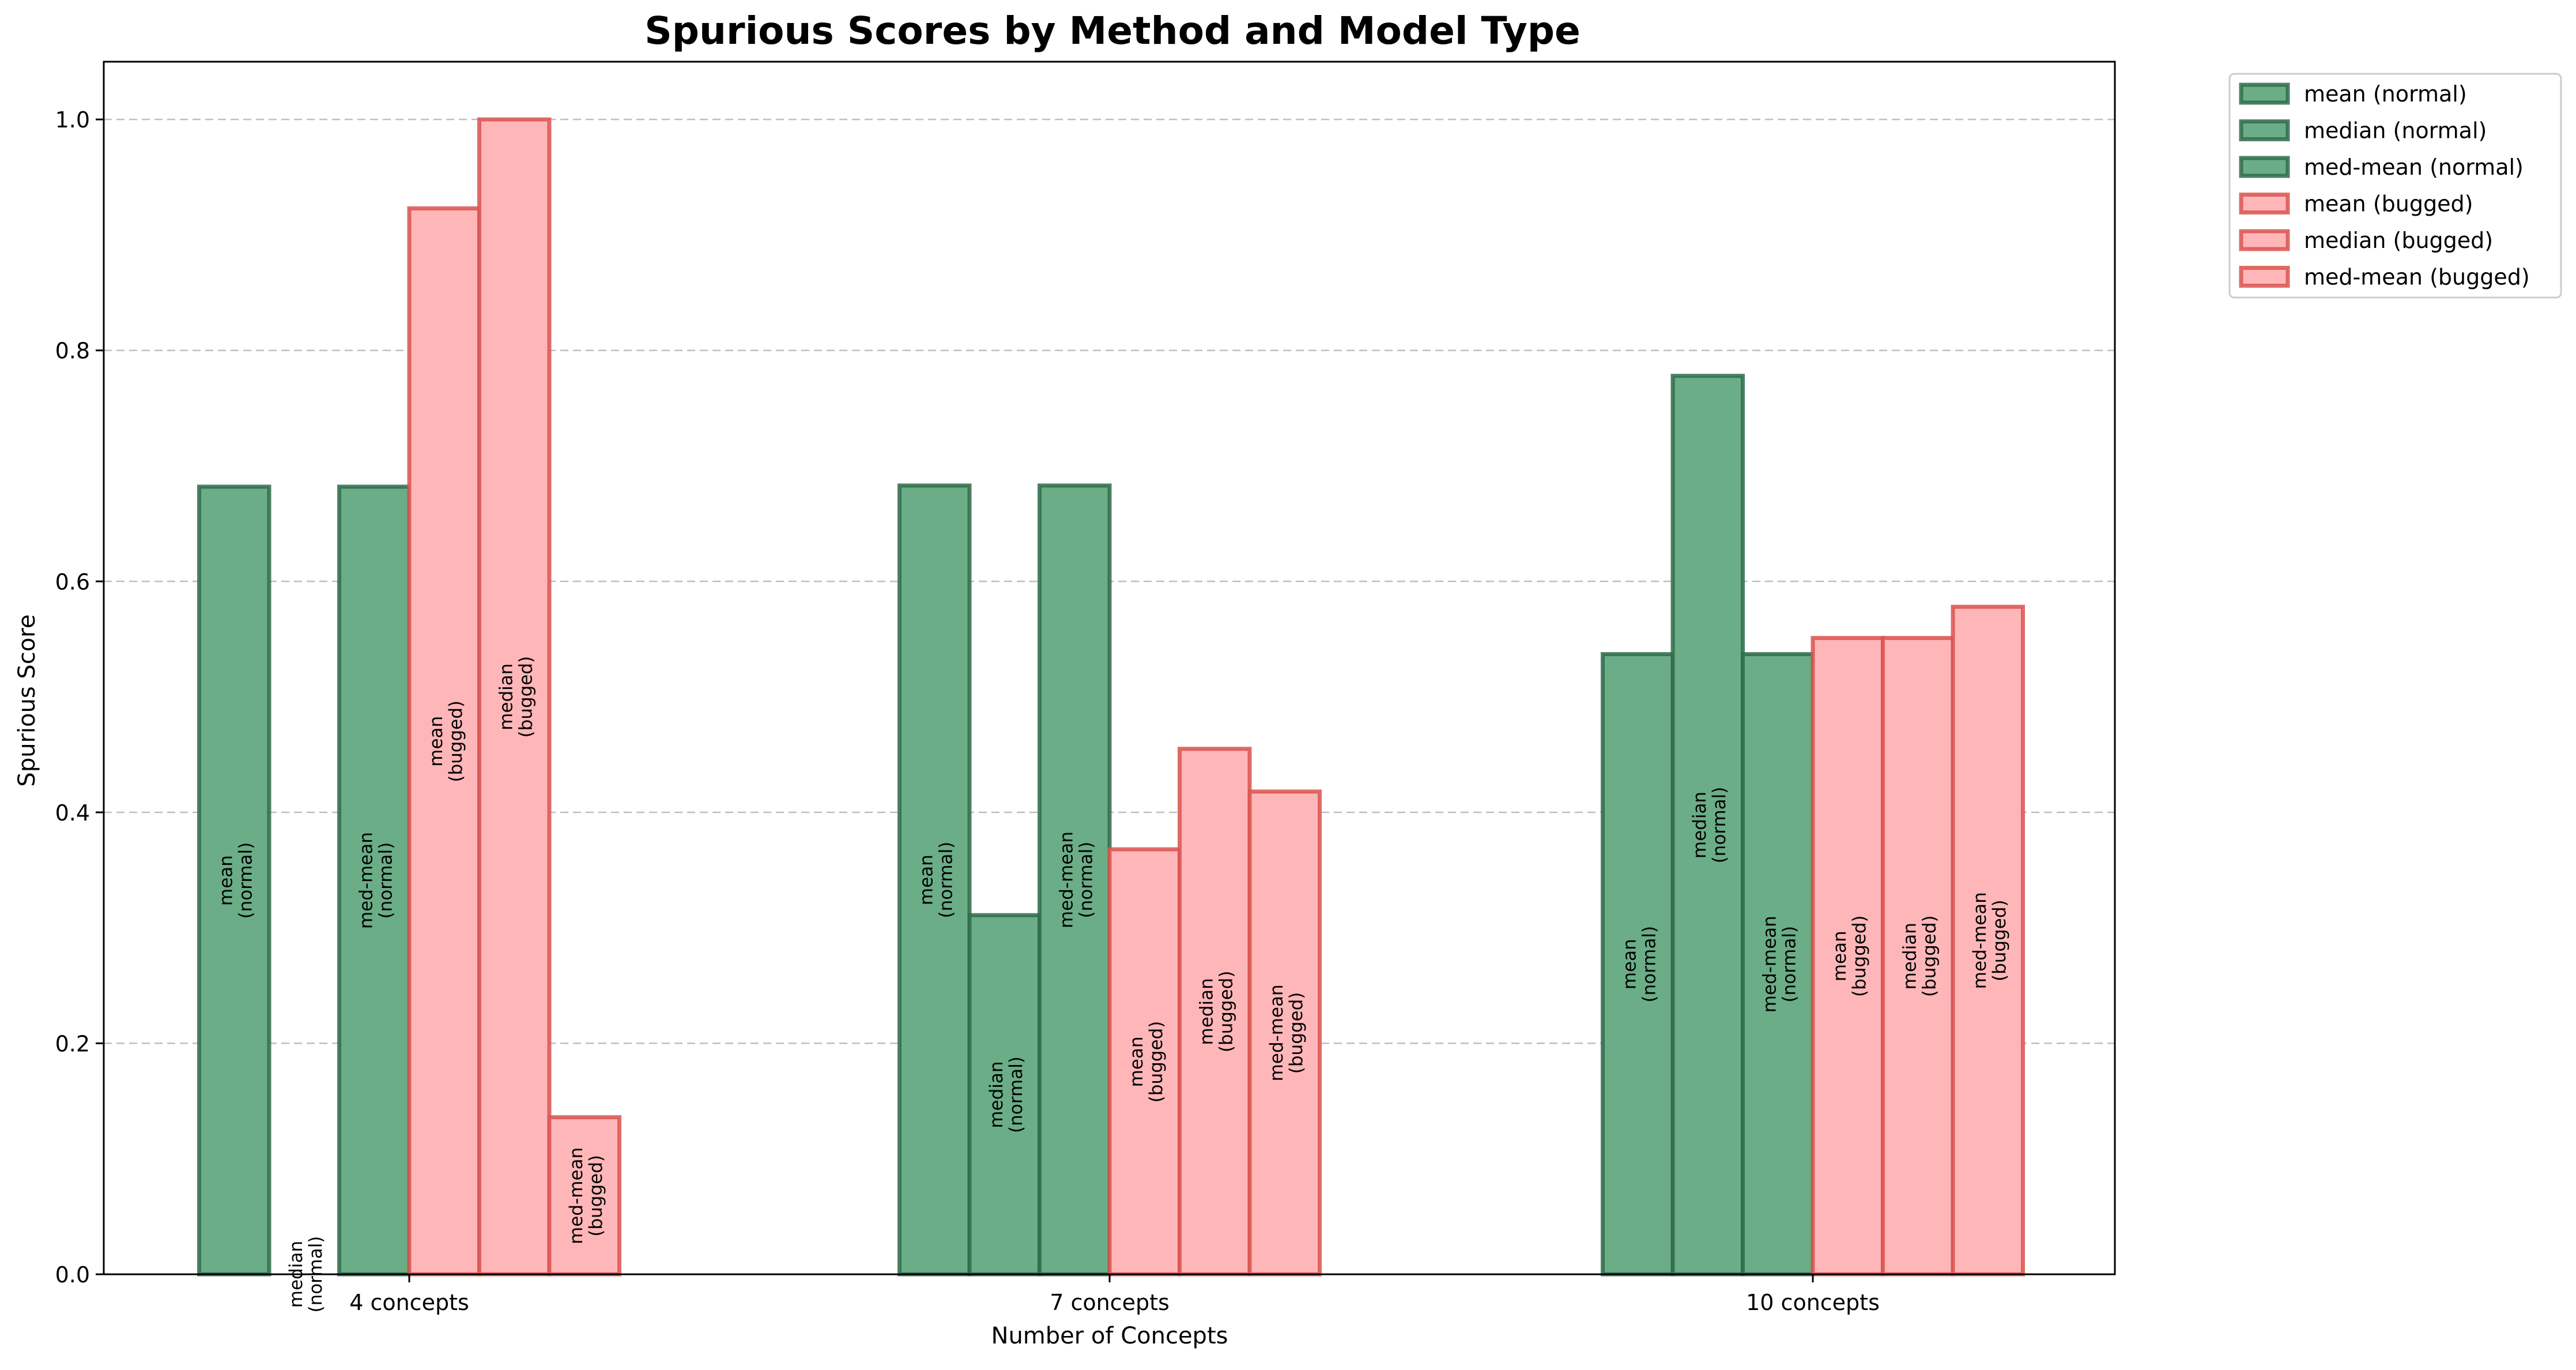 The height and width of the screenshot is (1370, 2576). I want to click on chart-title: Spurious Scores by Method and Model Type, so click(1112, 31).